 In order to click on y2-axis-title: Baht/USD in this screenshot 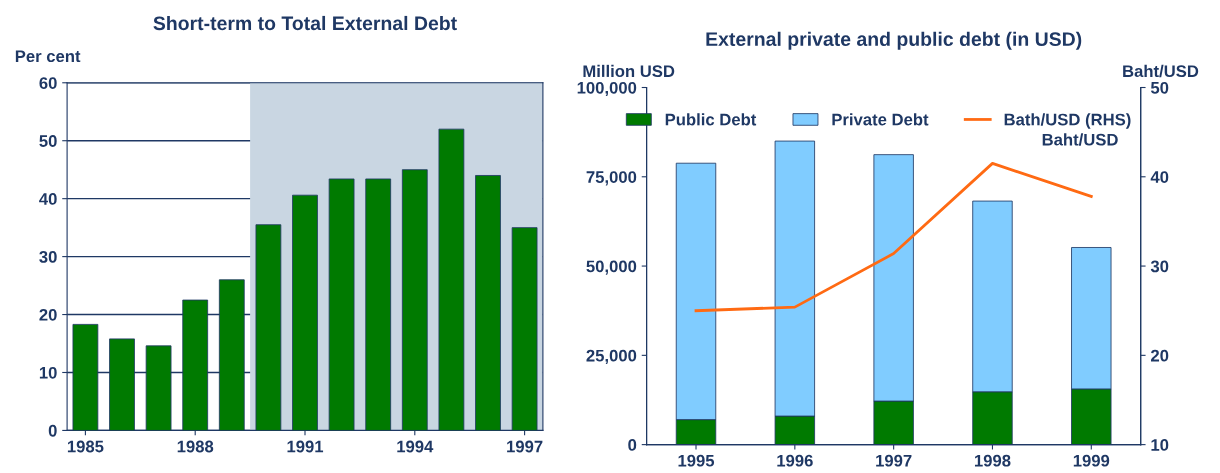, I will do `click(1161, 71)`.